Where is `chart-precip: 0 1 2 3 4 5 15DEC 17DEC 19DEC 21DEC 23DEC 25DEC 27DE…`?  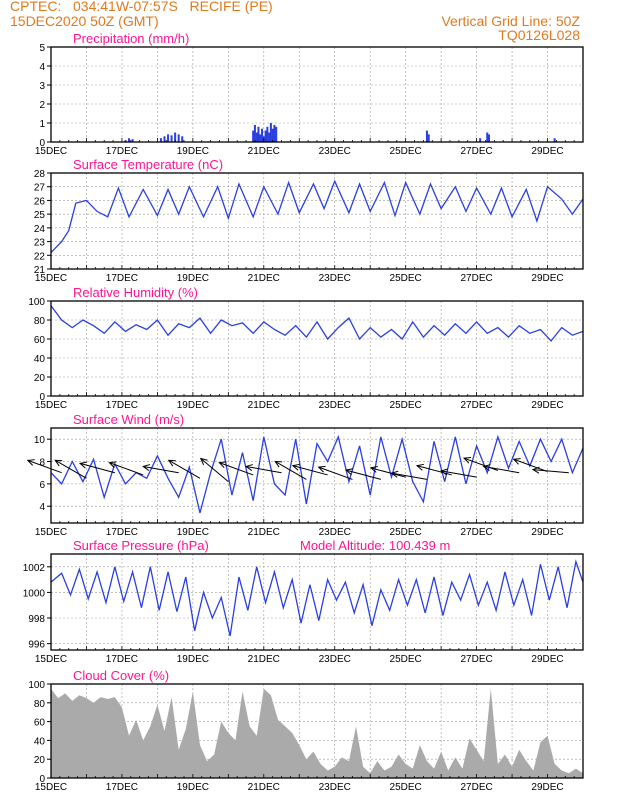 chart-precip: 0 1 2 3 4 5 15DEC 17DEC 19DEC 21DEC 23DEC 25DEC 27DE… is located at coordinates (309, 94).